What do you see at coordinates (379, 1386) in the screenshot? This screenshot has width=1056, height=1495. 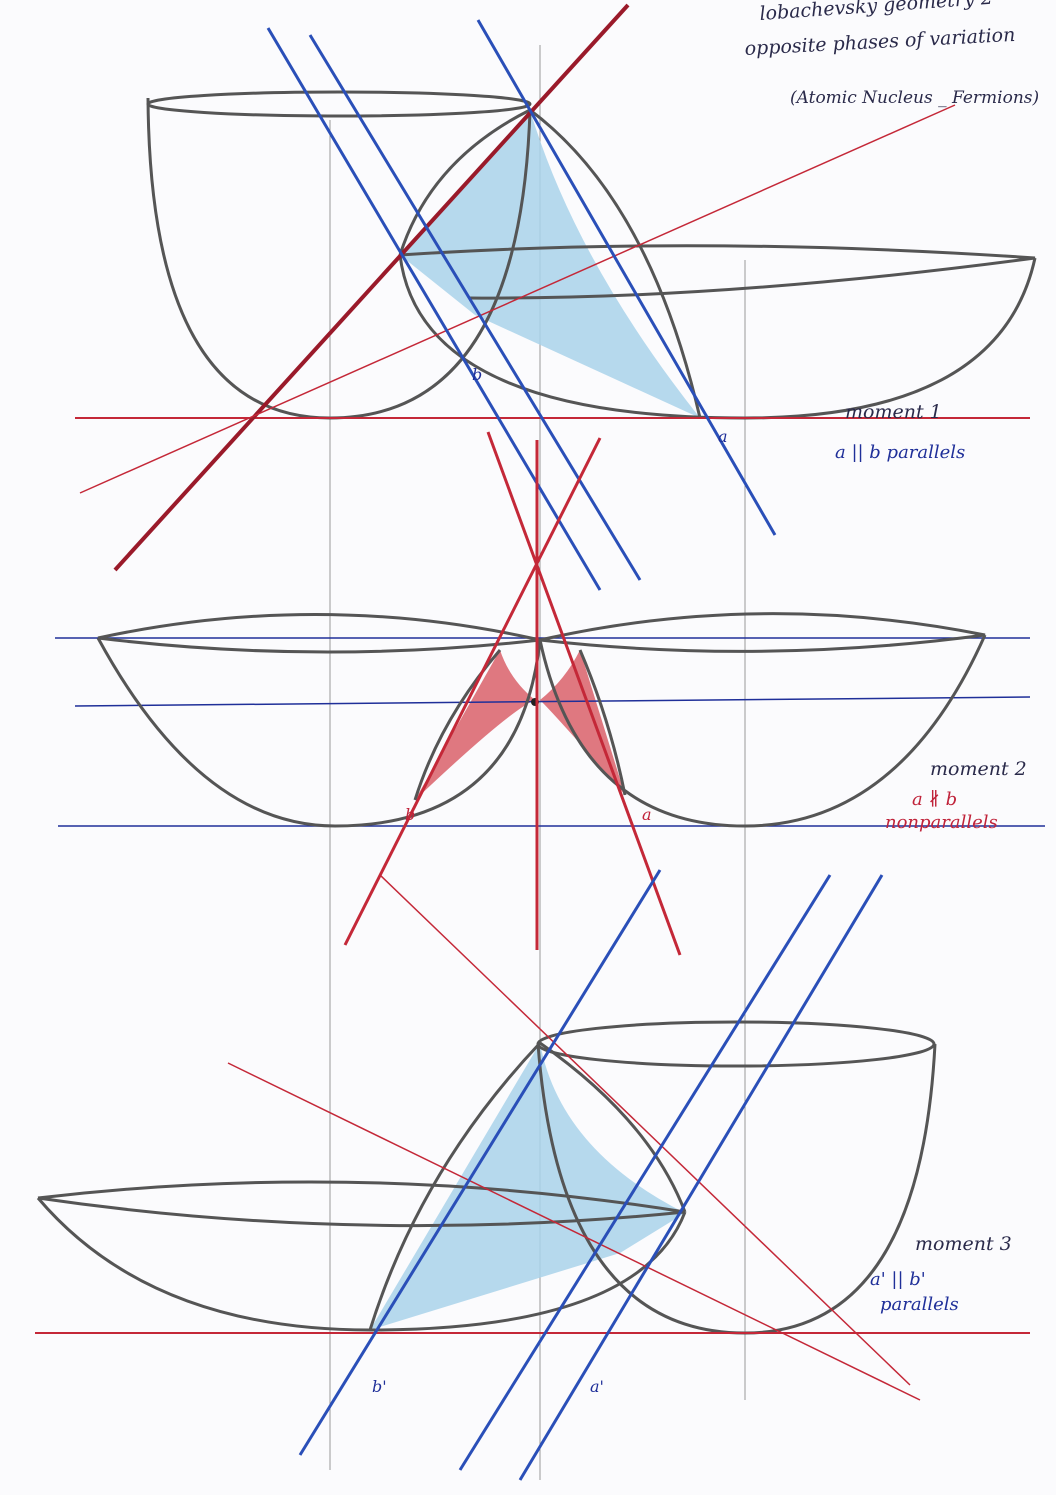 I see `point-label: b'` at bounding box center [379, 1386].